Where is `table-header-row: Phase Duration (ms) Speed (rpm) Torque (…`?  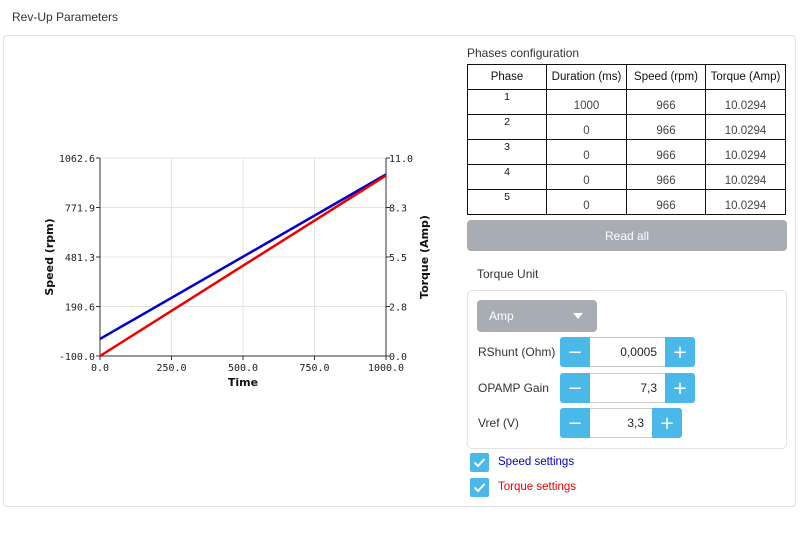 table-header-row: Phase Duration (ms) Speed (rpm) Torque (… is located at coordinates (626, 77).